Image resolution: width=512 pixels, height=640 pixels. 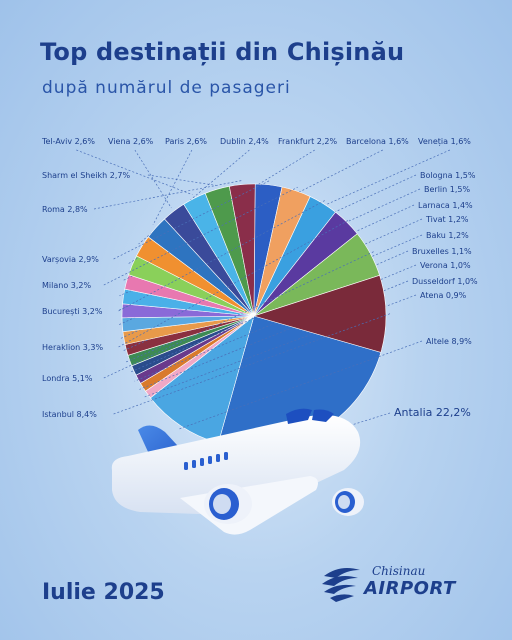 What do you see at coordinates (442, 251) in the screenshot?
I see `label-bruxelles: Bruxelles 1,1%` at bounding box center [442, 251].